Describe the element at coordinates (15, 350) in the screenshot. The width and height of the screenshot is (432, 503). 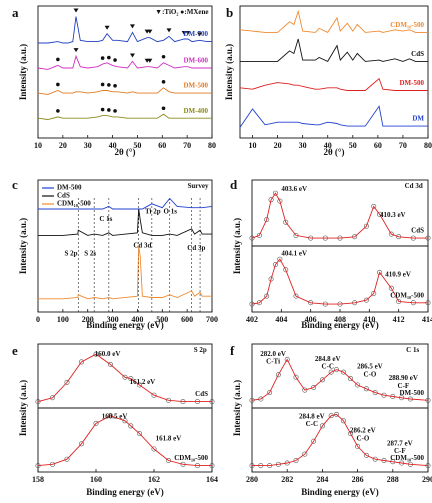
I see `panel-letter: e` at that location.